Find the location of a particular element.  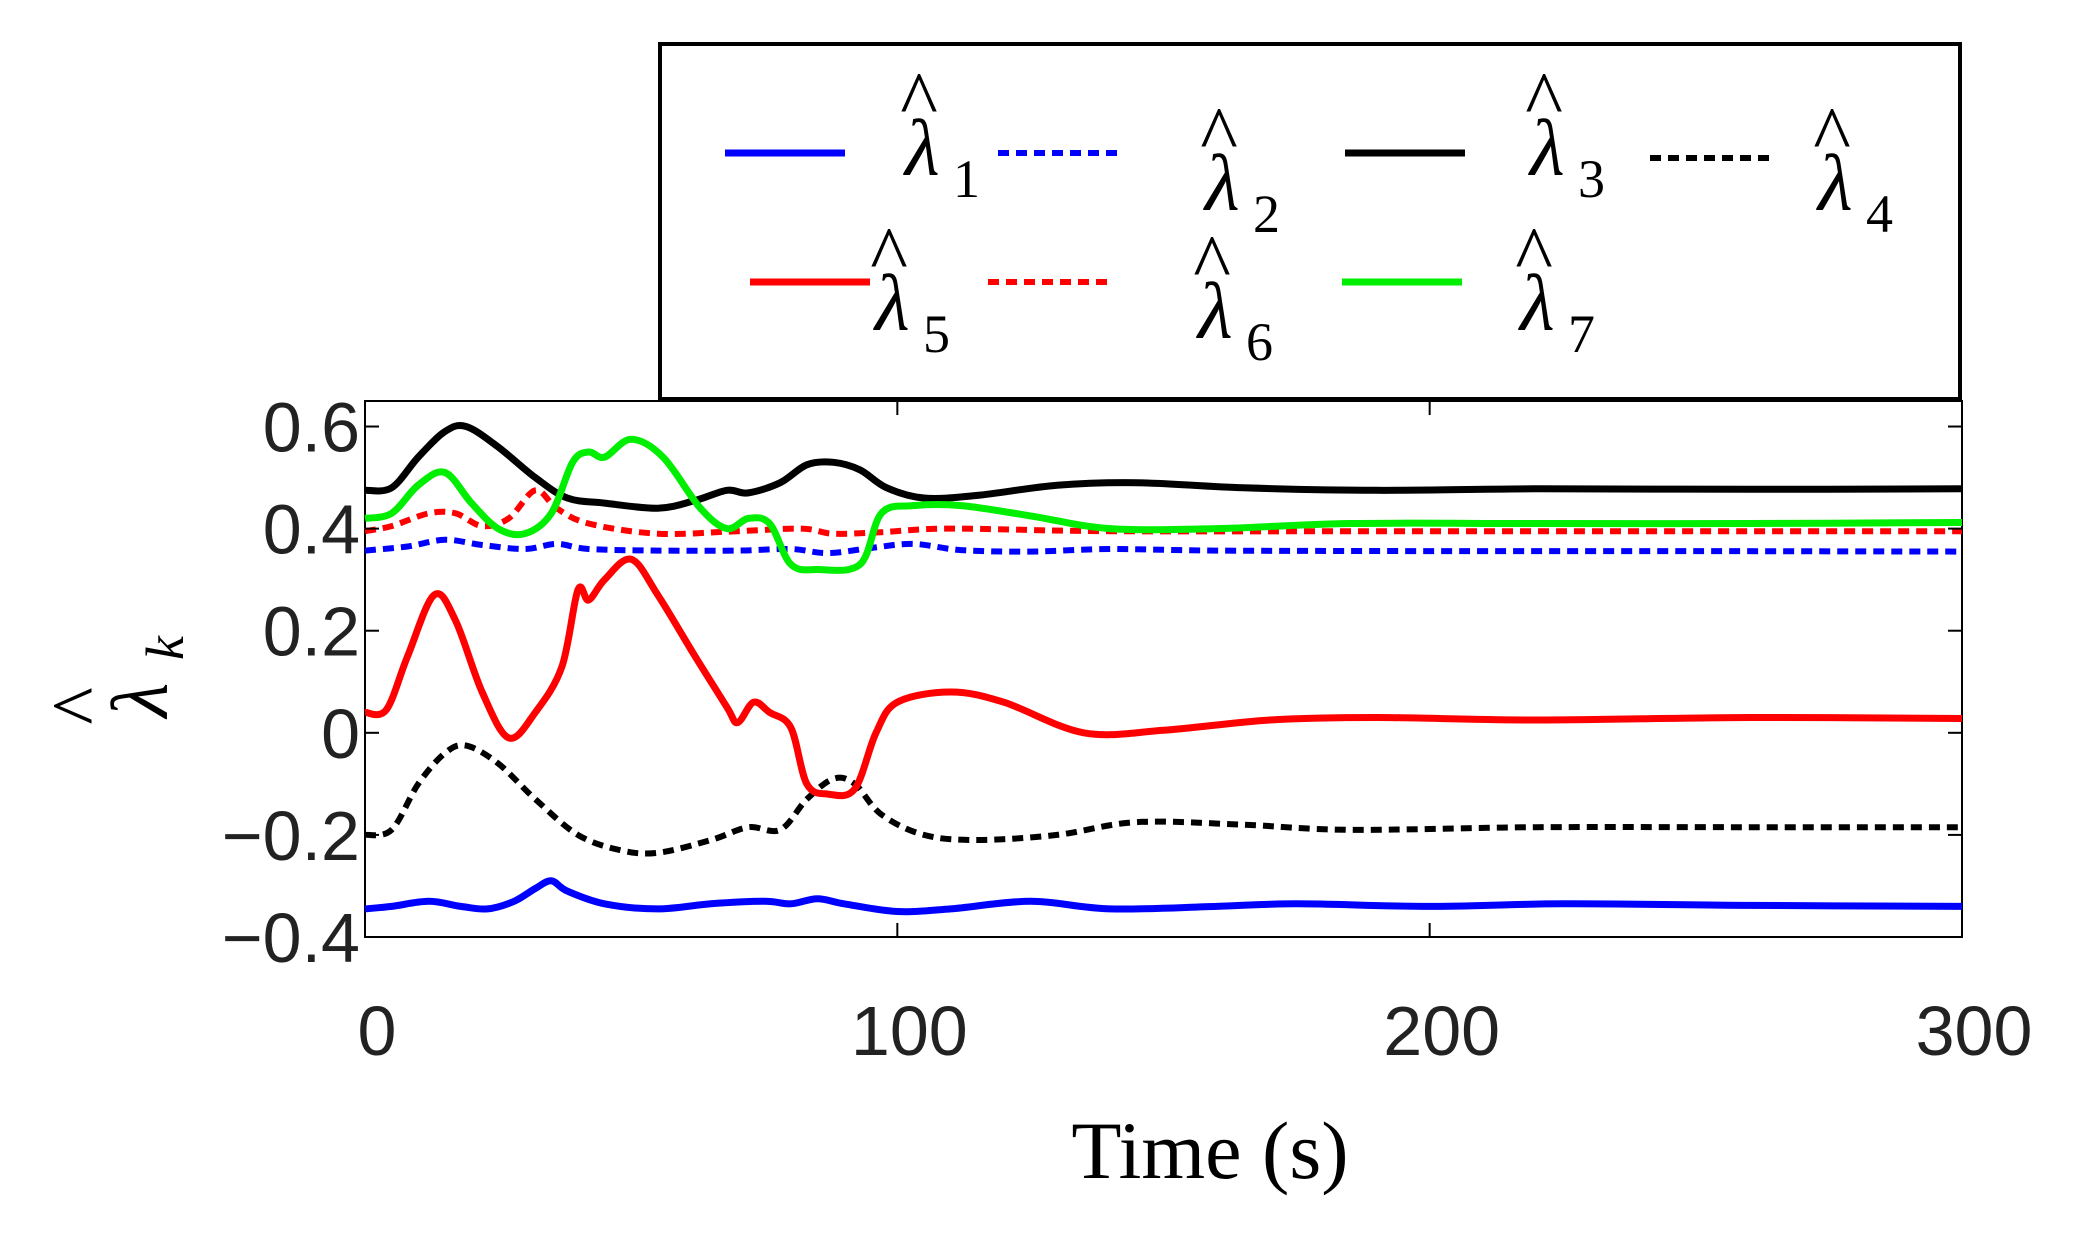

x-tick-label: 300 is located at coordinates (1974, 1031).